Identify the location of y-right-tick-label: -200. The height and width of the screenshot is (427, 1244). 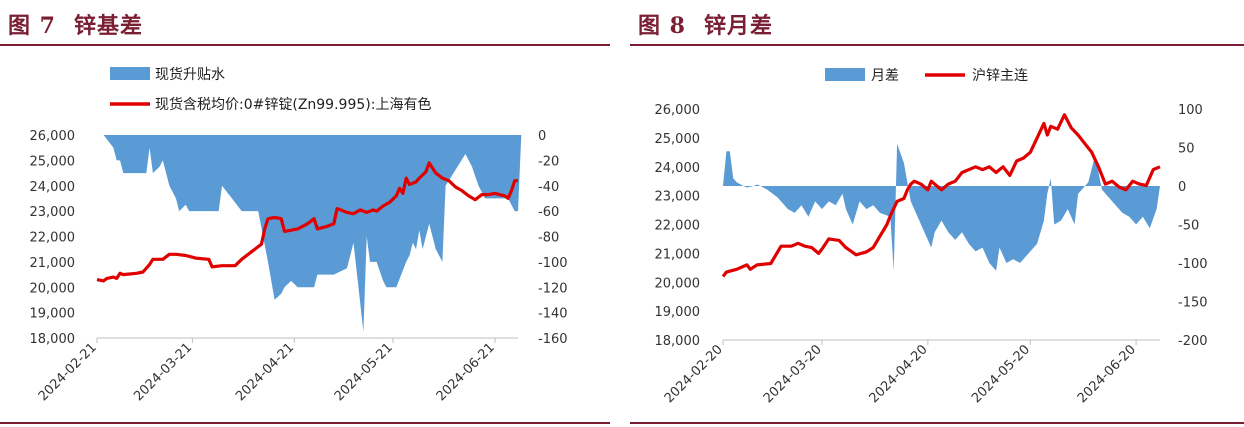
(1193, 341).